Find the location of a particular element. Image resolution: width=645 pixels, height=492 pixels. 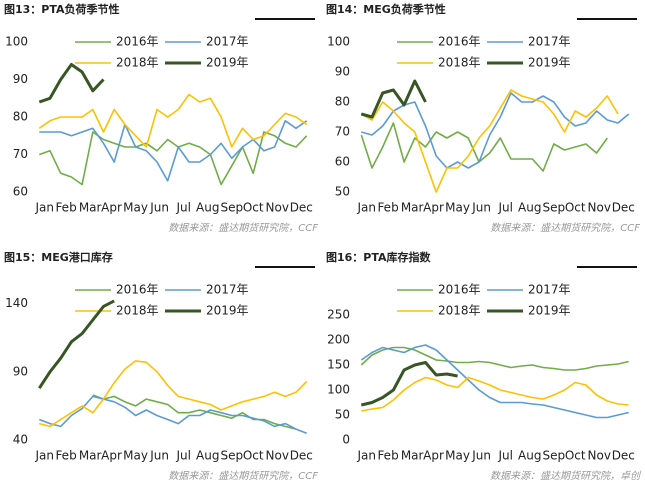

chart-title: 图15：MEG港口库存 is located at coordinates (58, 257).